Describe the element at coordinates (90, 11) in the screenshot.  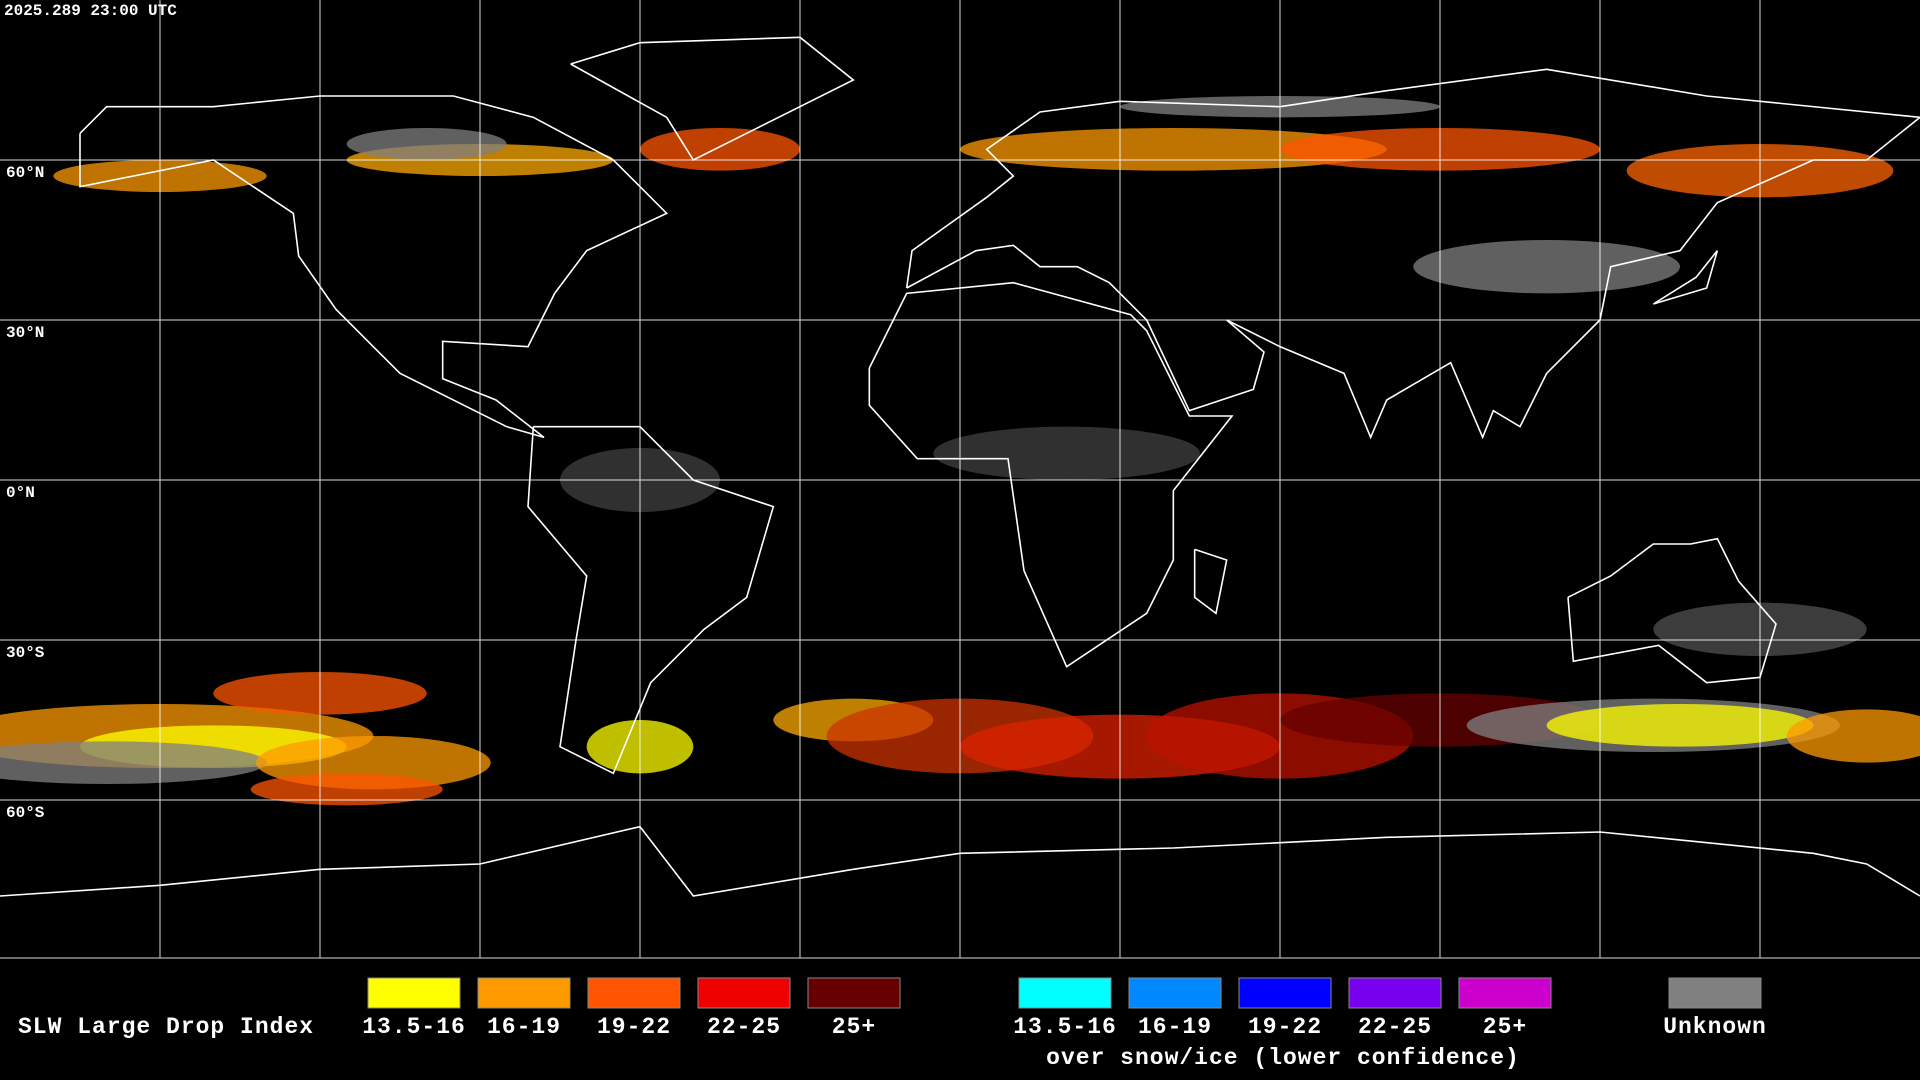
I see `timestamp: 2025.289 23:00 UTC` at that location.